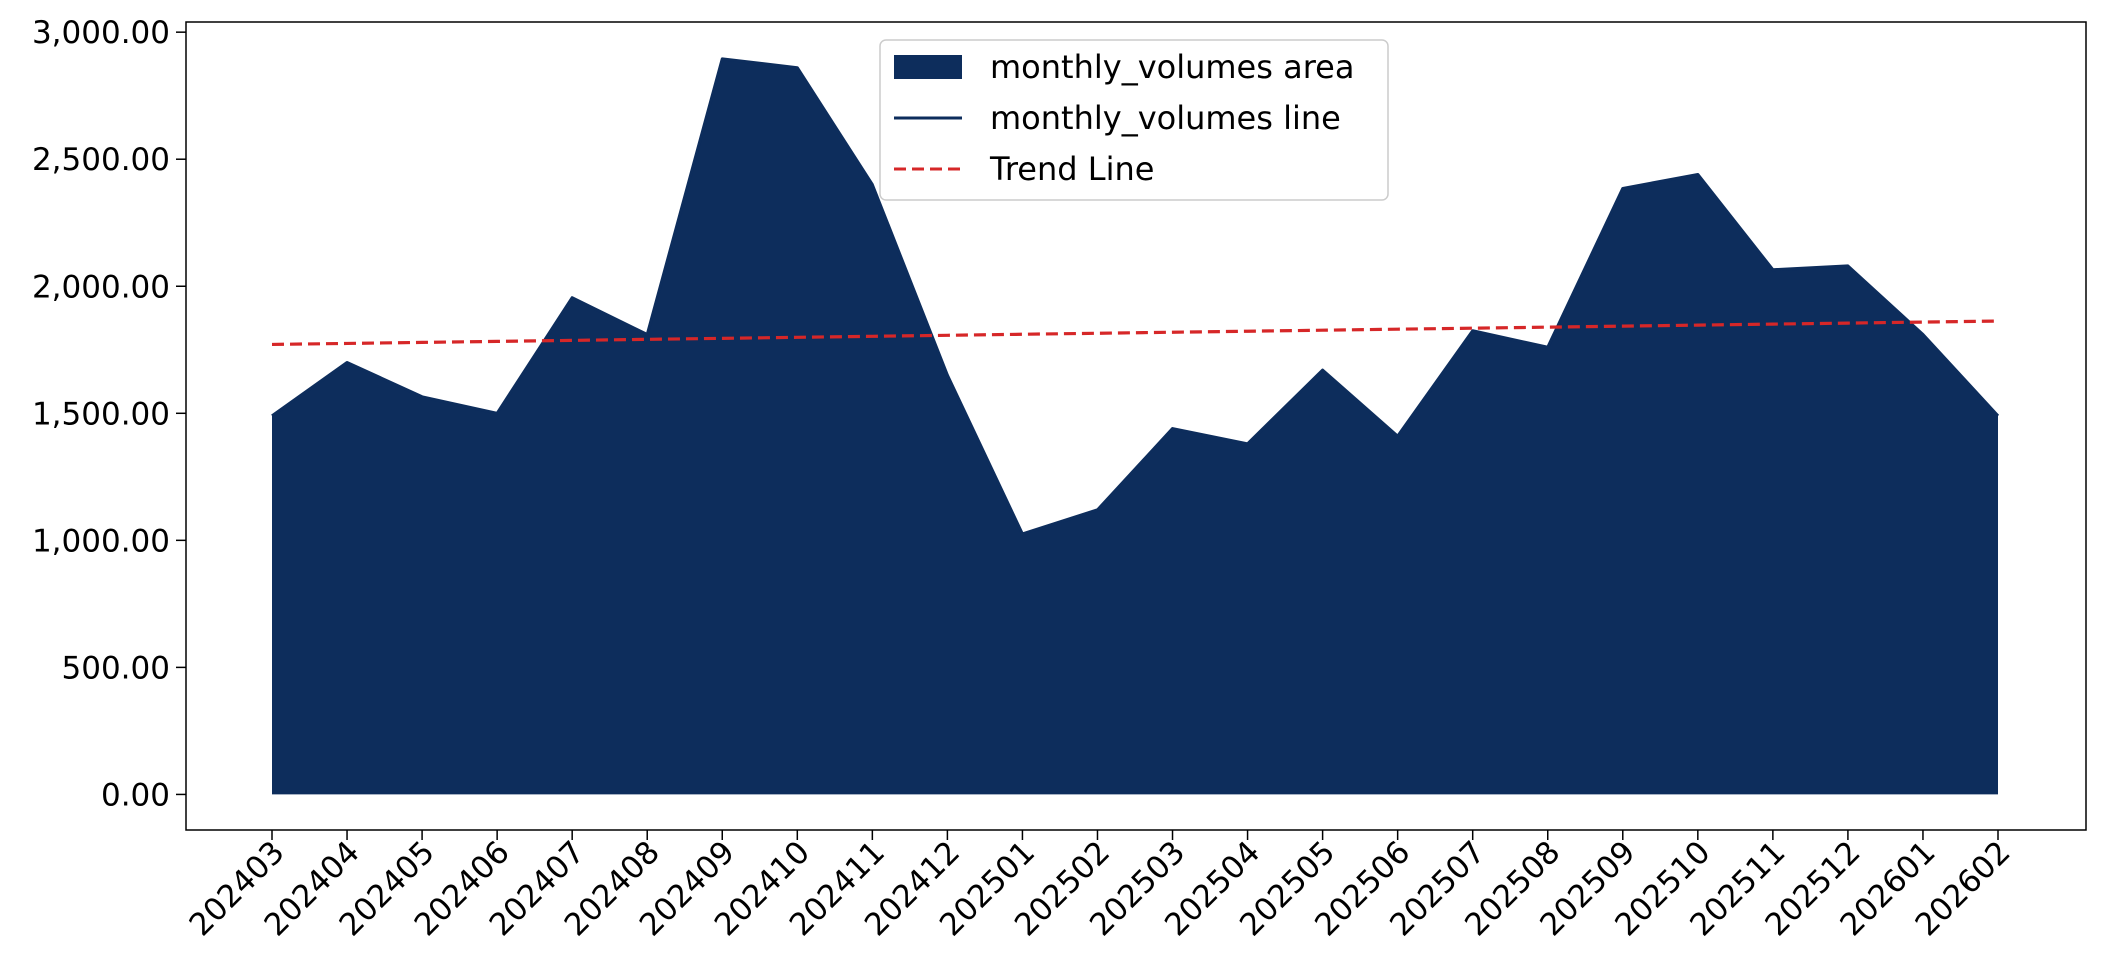 This screenshot has height=980, width=2102. What do you see at coordinates (1165, 118) in the screenshot?
I see `legend-label: monthly_volumes line` at bounding box center [1165, 118].